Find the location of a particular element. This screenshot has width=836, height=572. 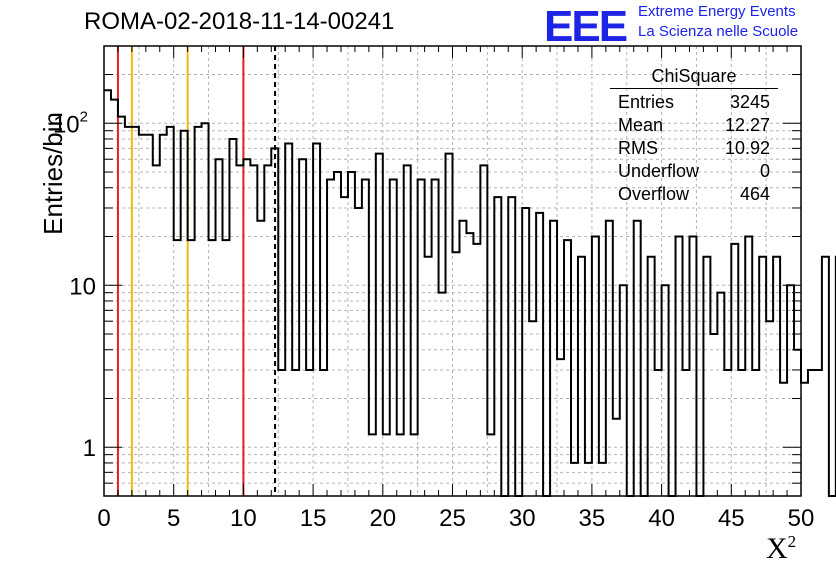

y-tick-label-exponent: 2 is located at coordinates (84, 116).